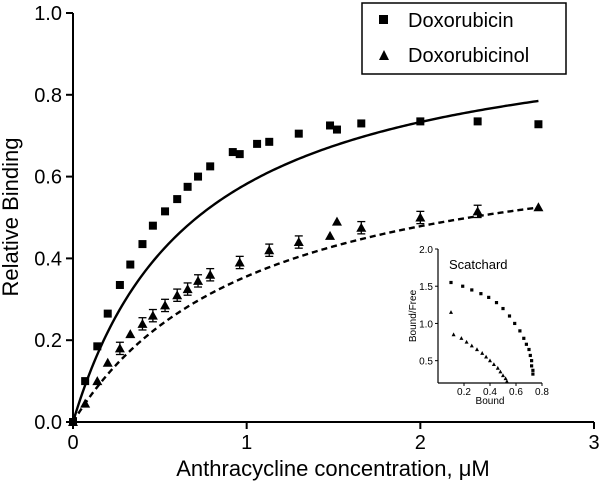 The image size is (600, 495). What do you see at coordinates (426, 324) in the screenshot?
I see `inset-y-tick-label: 1.0` at bounding box center [426, 324].